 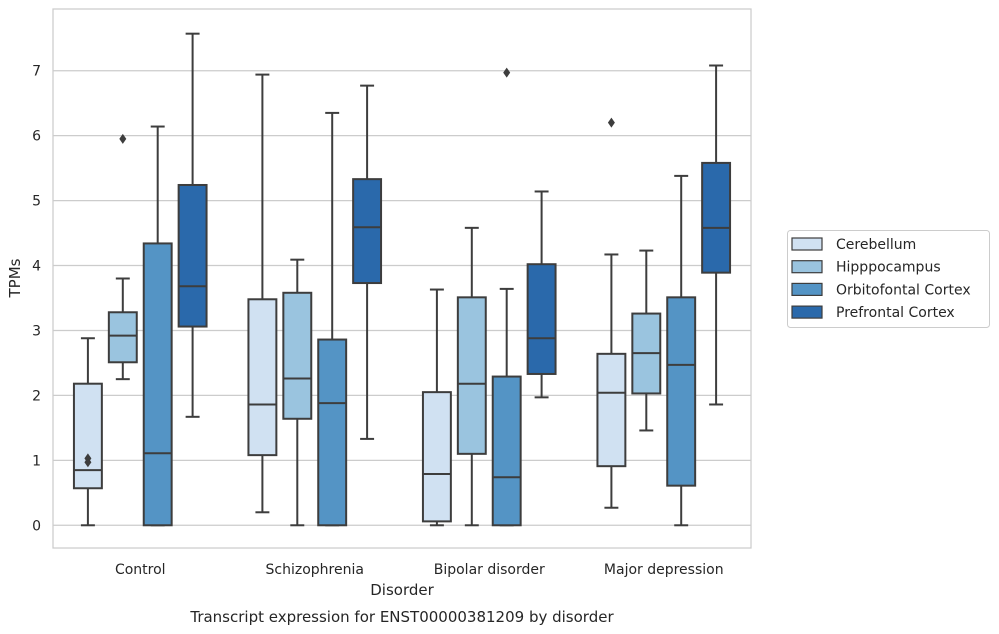 What do you see at coordinates (36, 267) in the screenshot?
I see `y-tick-label: 4` at bounding box center [36, 267].